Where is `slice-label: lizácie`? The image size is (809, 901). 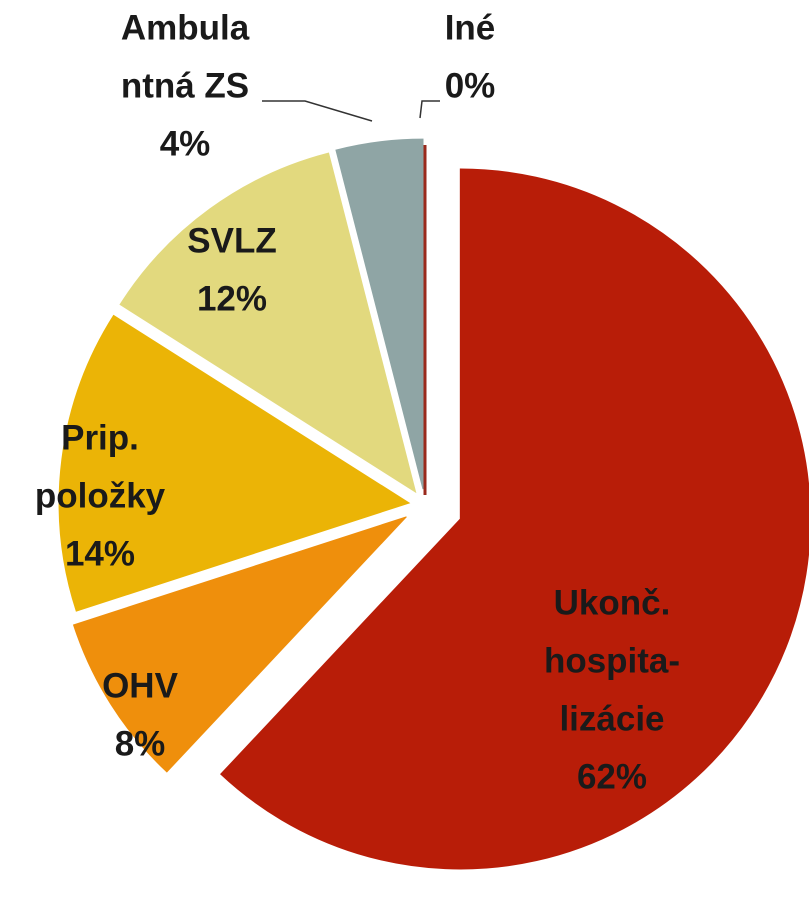 slice-label: lizácie is located at coordinates (611, 718).